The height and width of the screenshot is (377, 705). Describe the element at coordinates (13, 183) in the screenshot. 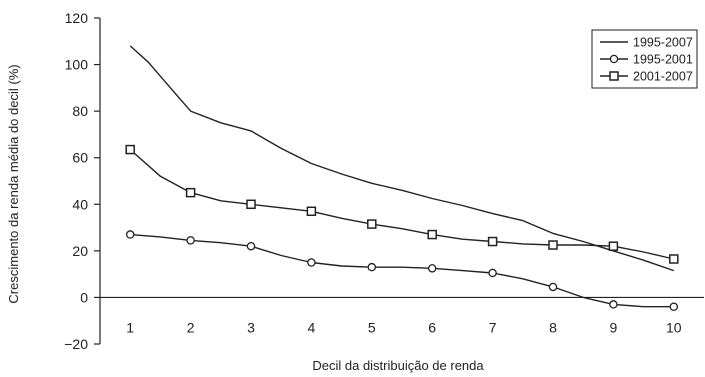

I see `y-axis-title: Crescimento da renda média do decil (%)` at that location.